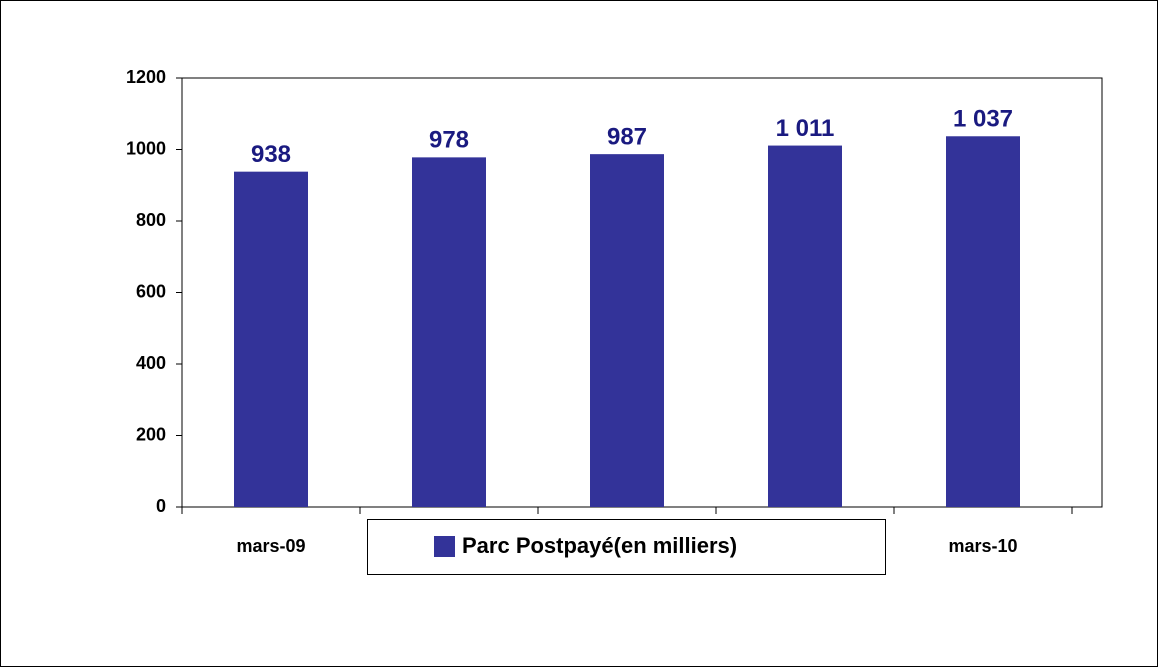  What do you see at coordinates (151, 434) in the screenshot?
I see `y-tick-label: 200` at bounding box center [151, 434].